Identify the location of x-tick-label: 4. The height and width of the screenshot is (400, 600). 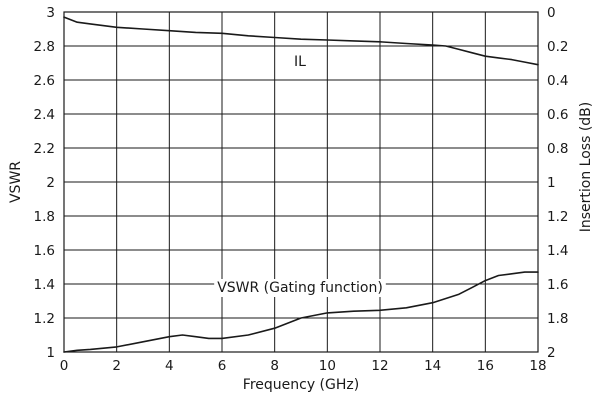
(169, 366).